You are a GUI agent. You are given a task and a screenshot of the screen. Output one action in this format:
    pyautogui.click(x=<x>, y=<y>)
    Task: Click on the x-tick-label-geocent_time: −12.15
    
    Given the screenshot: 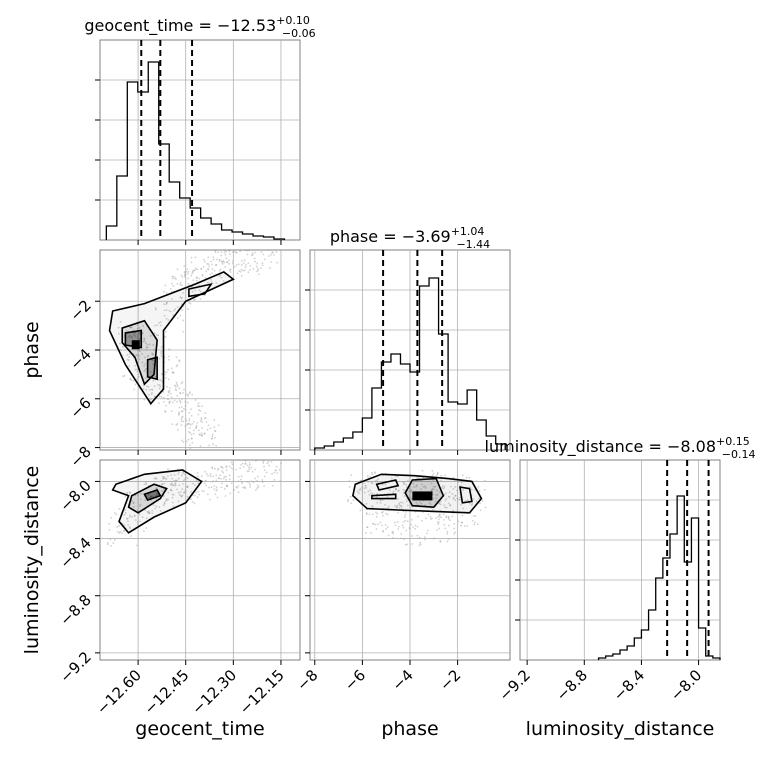 What is the action you would take?
    pyautogui.click(x=262, y=692)
    